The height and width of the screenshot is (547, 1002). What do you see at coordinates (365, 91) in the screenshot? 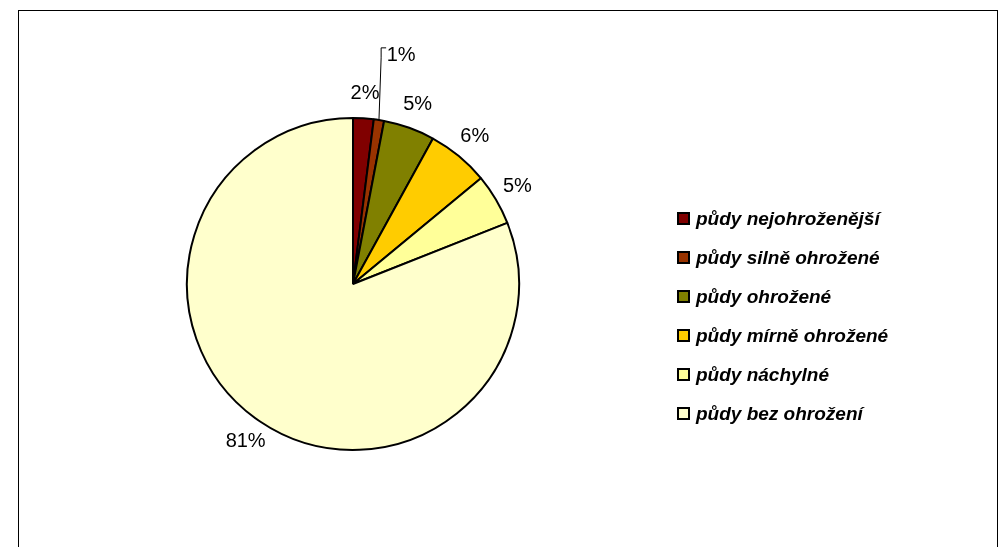
I see `data-label: 2%` at bounding box center [365, 91].